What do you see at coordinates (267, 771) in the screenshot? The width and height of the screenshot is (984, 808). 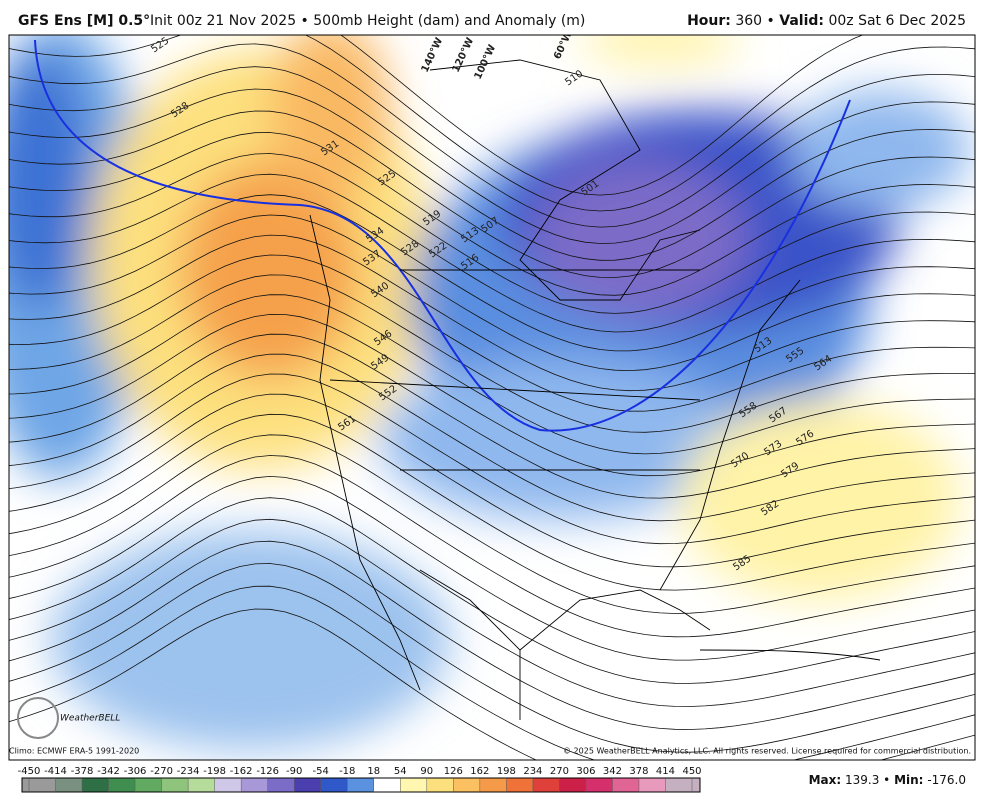 I see `colorbar-tick-label: -126` at bounding box center [267, 771].